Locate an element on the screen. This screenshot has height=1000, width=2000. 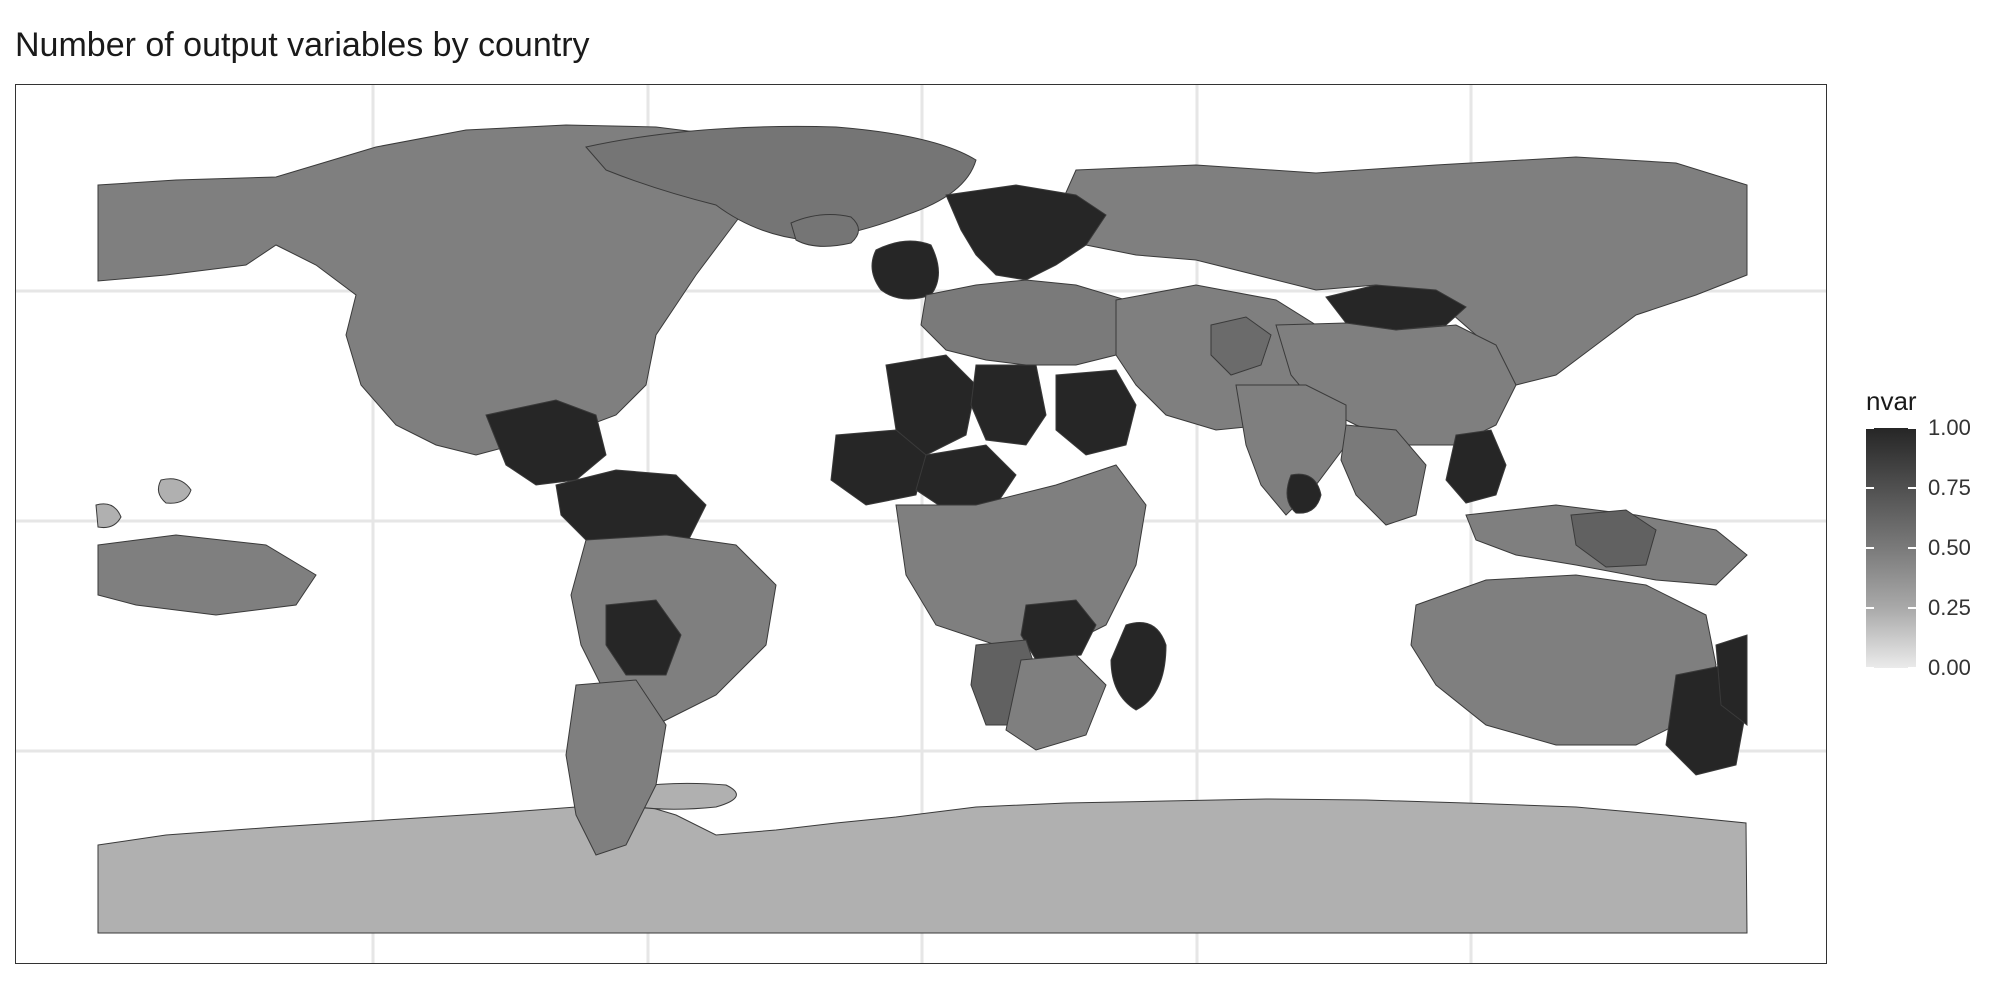
region-greenland is located at coordinates (781, 183).